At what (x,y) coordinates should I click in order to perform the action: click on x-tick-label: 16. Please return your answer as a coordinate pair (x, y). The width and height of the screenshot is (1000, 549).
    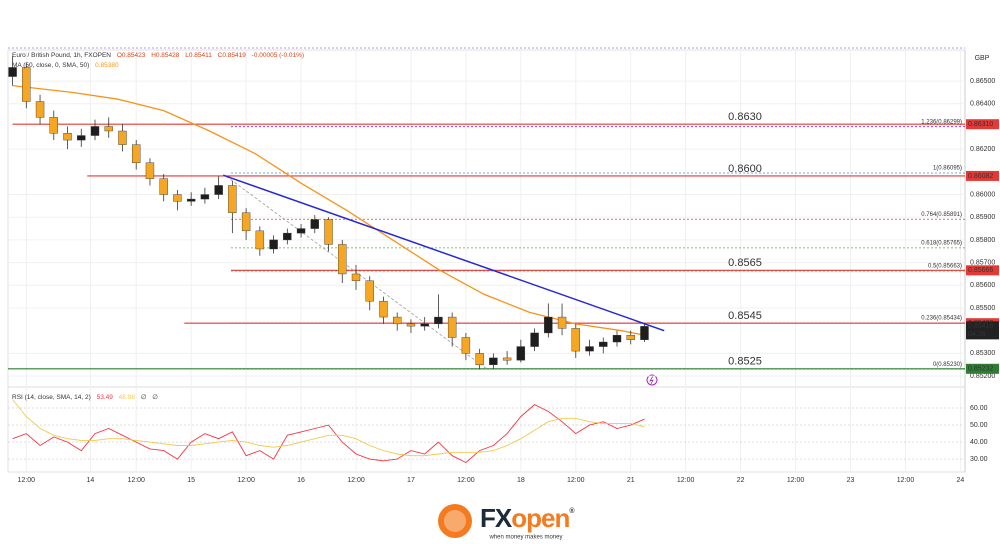
    Looking at the image, I should click on (301, 480).